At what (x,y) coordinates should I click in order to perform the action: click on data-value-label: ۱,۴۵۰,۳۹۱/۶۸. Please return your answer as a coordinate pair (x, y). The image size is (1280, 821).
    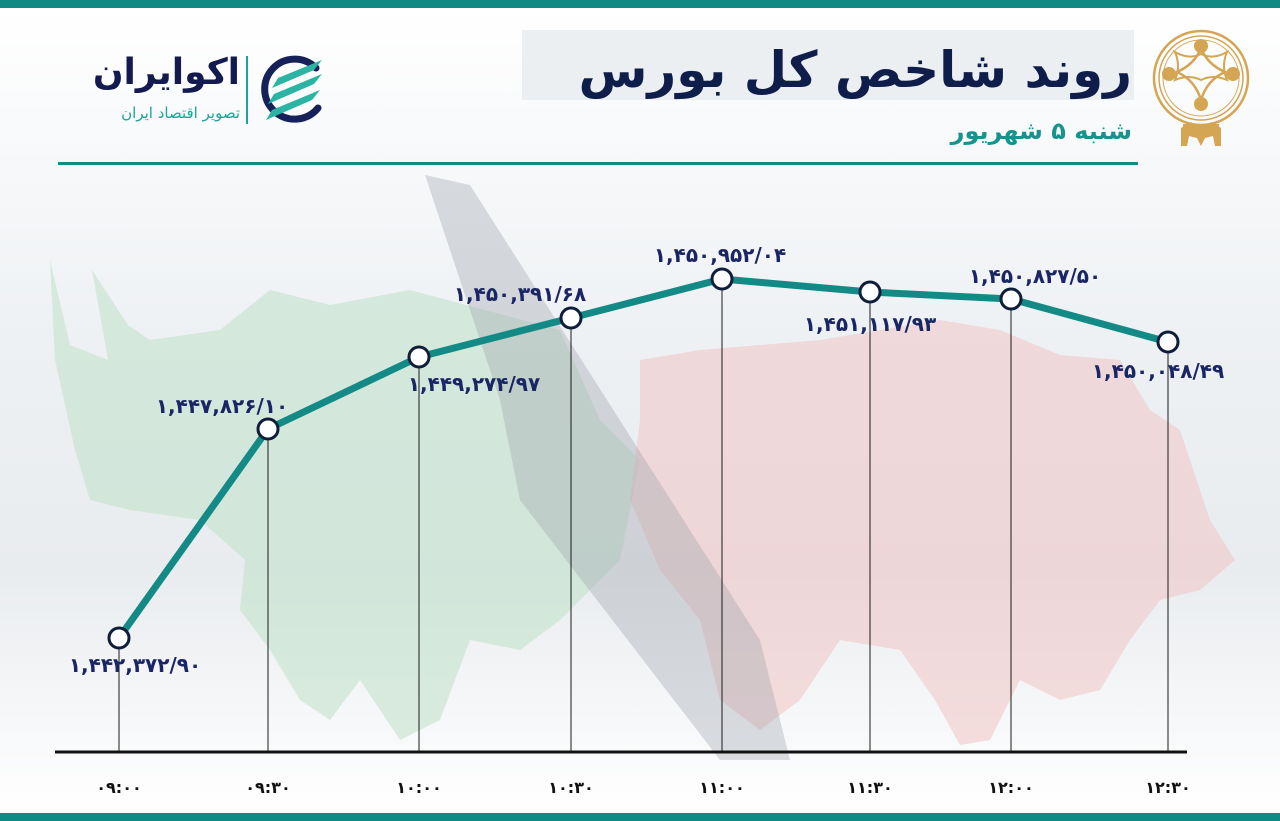
    Looking at the image, I should click on (520, 294).